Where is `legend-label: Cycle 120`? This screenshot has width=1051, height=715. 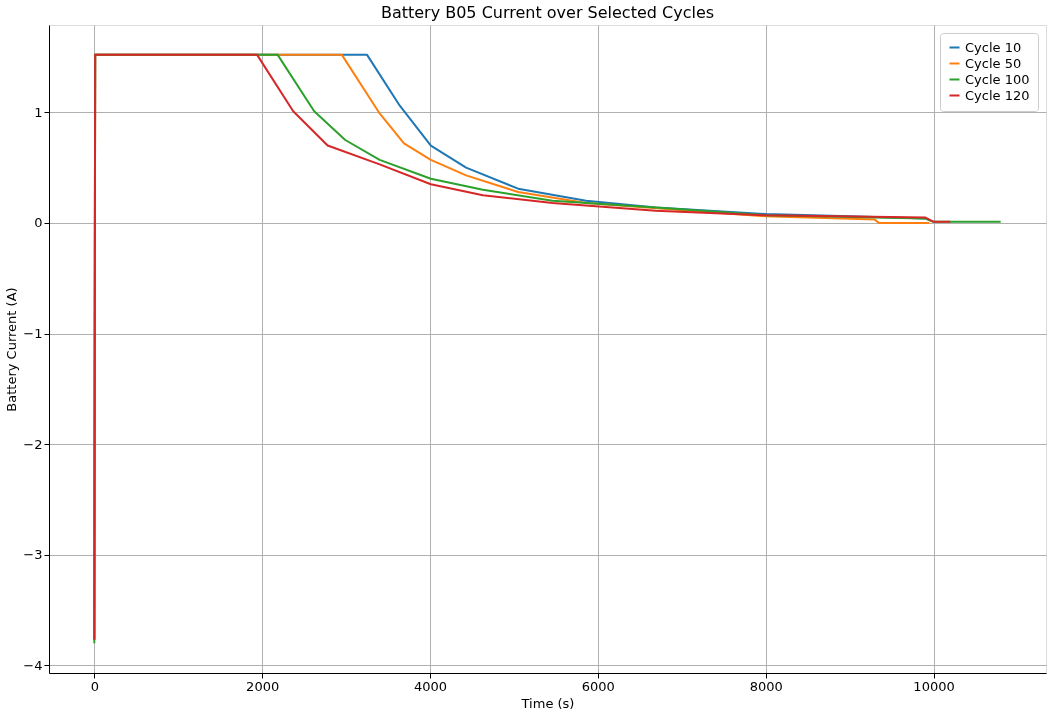 legend-label: Cycle 120 is located at coordinates (997, 95).